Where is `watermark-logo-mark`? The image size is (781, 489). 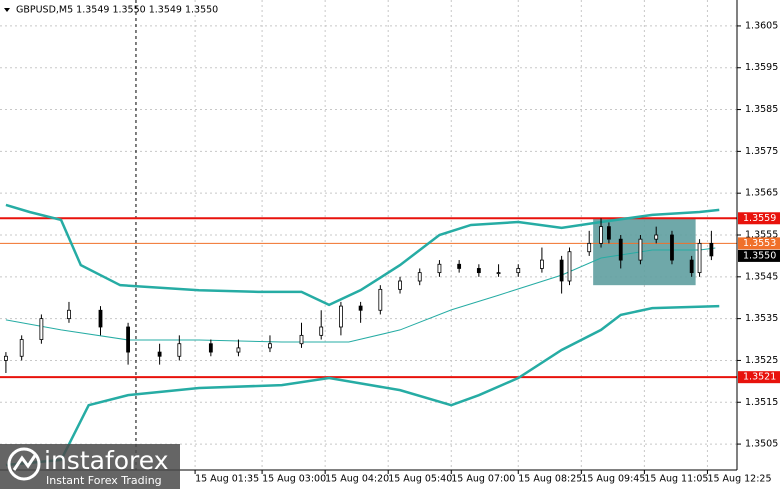 watermark-logo-mark is located at coordinates (25, 462).